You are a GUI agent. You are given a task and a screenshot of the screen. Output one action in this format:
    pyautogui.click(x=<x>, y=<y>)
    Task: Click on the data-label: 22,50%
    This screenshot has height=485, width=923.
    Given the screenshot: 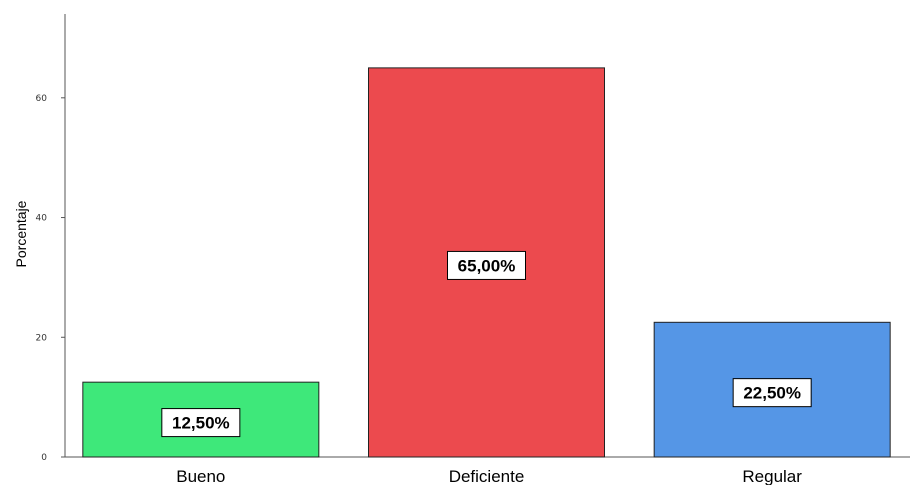 What is the action you would take?
    pyautogui.click(x=772, y=393)
    